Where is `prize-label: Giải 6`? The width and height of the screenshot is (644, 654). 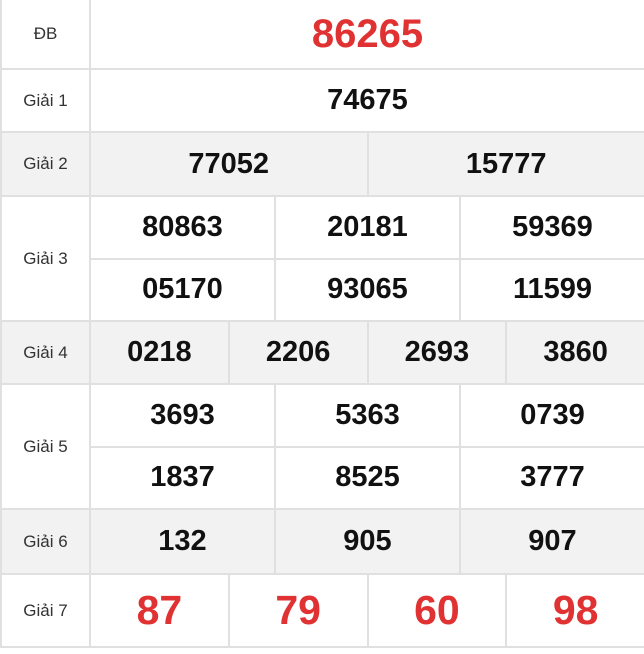 prize-label: Giải 6 is located at coordinates (46, 541).